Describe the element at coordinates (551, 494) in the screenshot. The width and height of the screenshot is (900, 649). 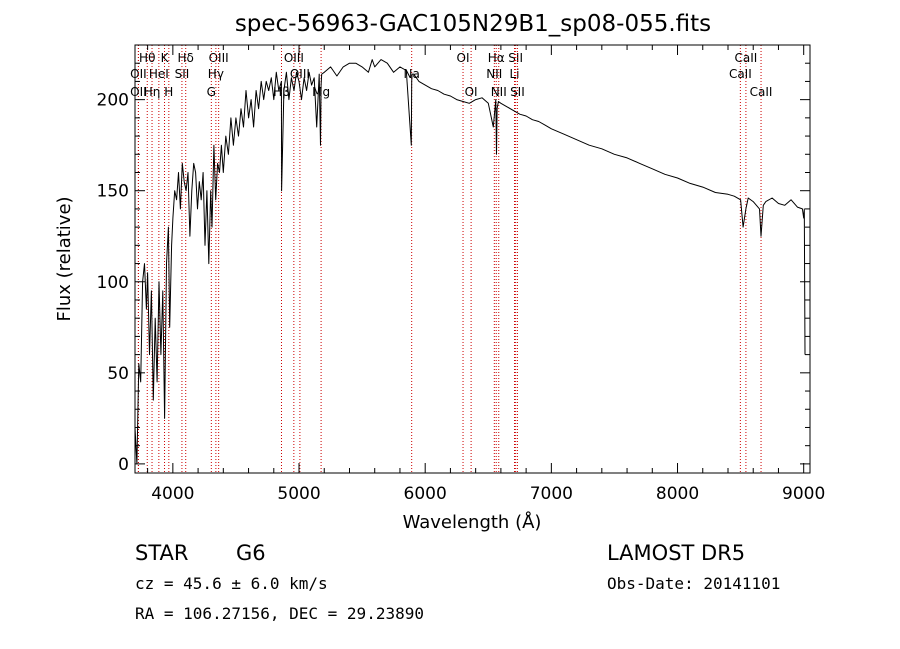
I see `x-tick-label-3: 7000` at that location.